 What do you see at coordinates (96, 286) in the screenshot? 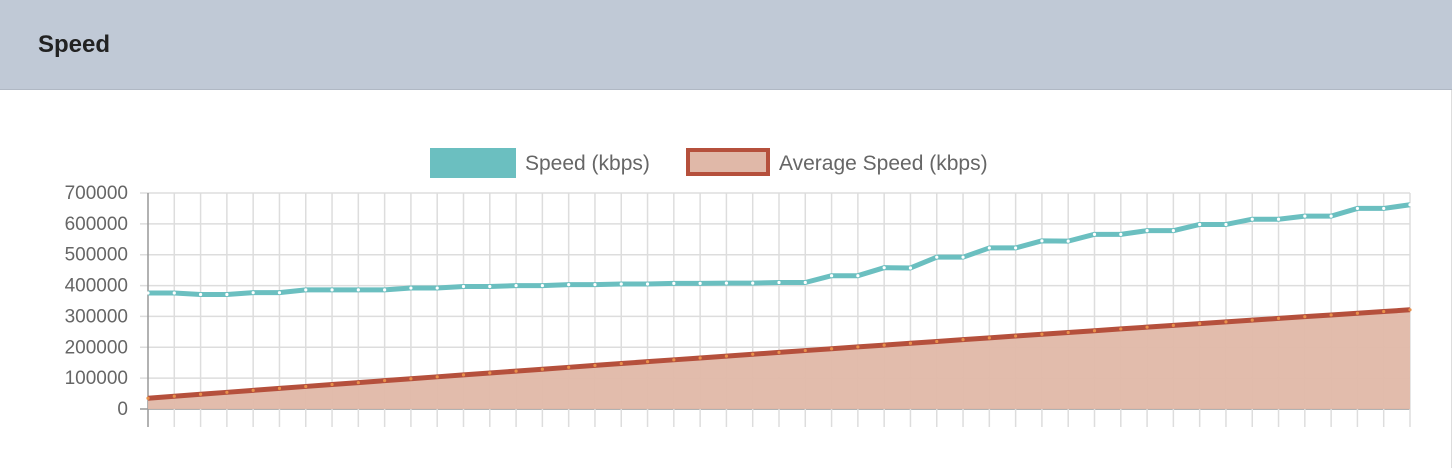
I see `y-tick-label: 400000` at bounding box center [96, 286].